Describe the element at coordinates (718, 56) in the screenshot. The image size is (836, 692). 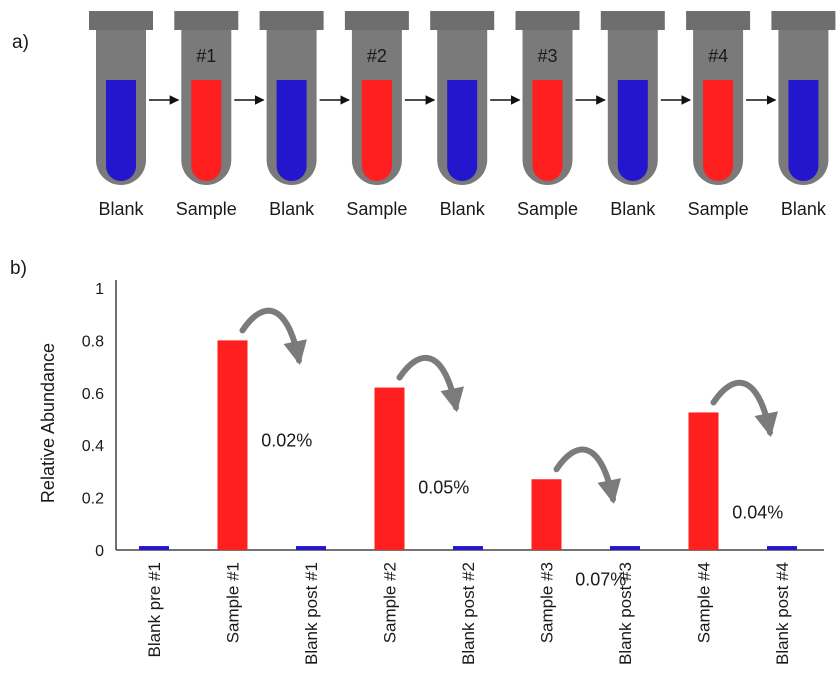
I see `tube-number: #4` at that location.